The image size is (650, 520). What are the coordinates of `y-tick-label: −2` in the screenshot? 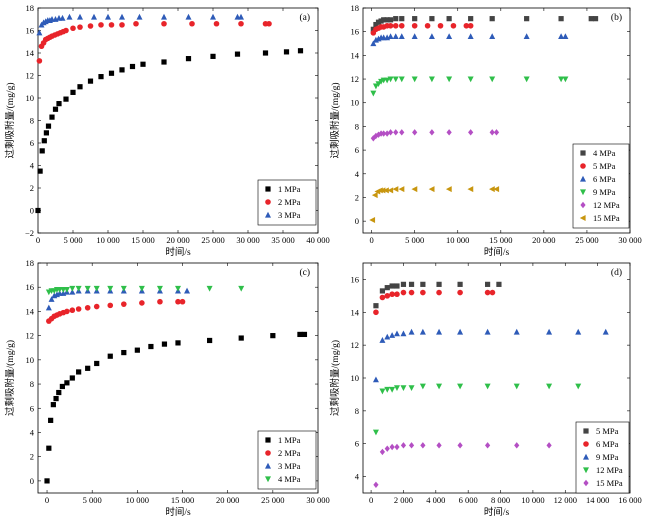 It's located at (29, 233).